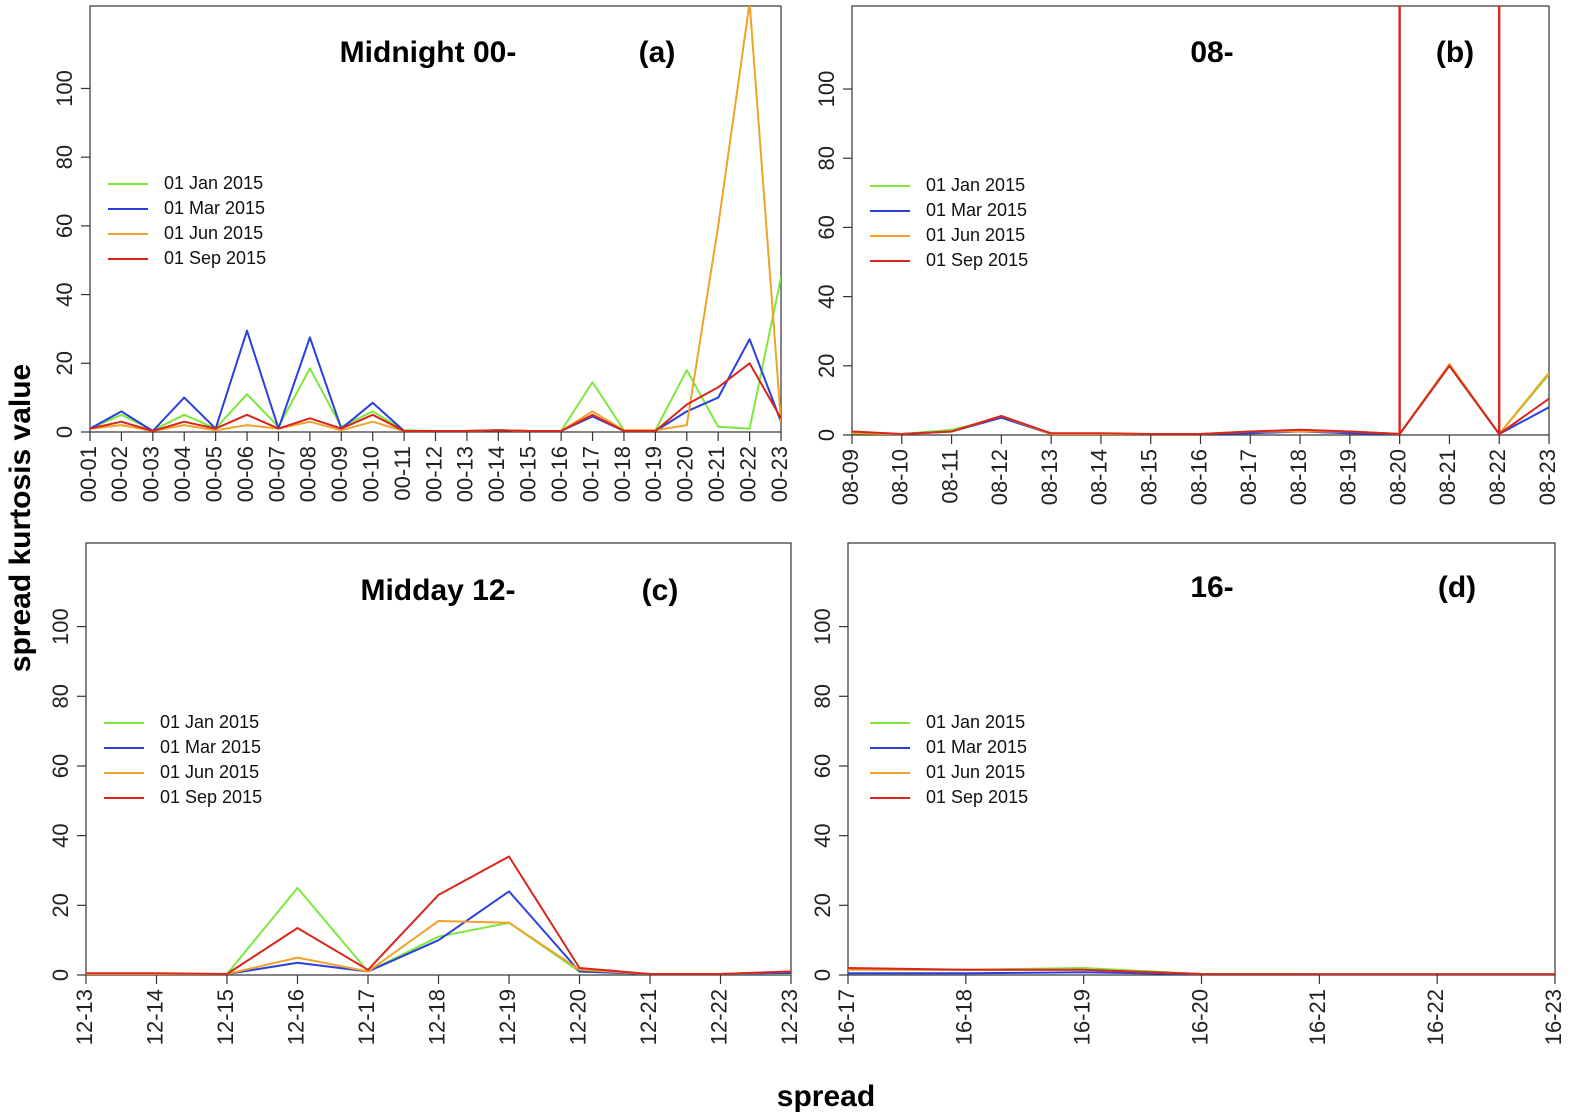 The width and height of the screenshot is (1570, 1119). What do you see at coordinates (428, 52) in the screenshot?
I see `panel-title: Midnight 00-` at bounding box center [428, 52].